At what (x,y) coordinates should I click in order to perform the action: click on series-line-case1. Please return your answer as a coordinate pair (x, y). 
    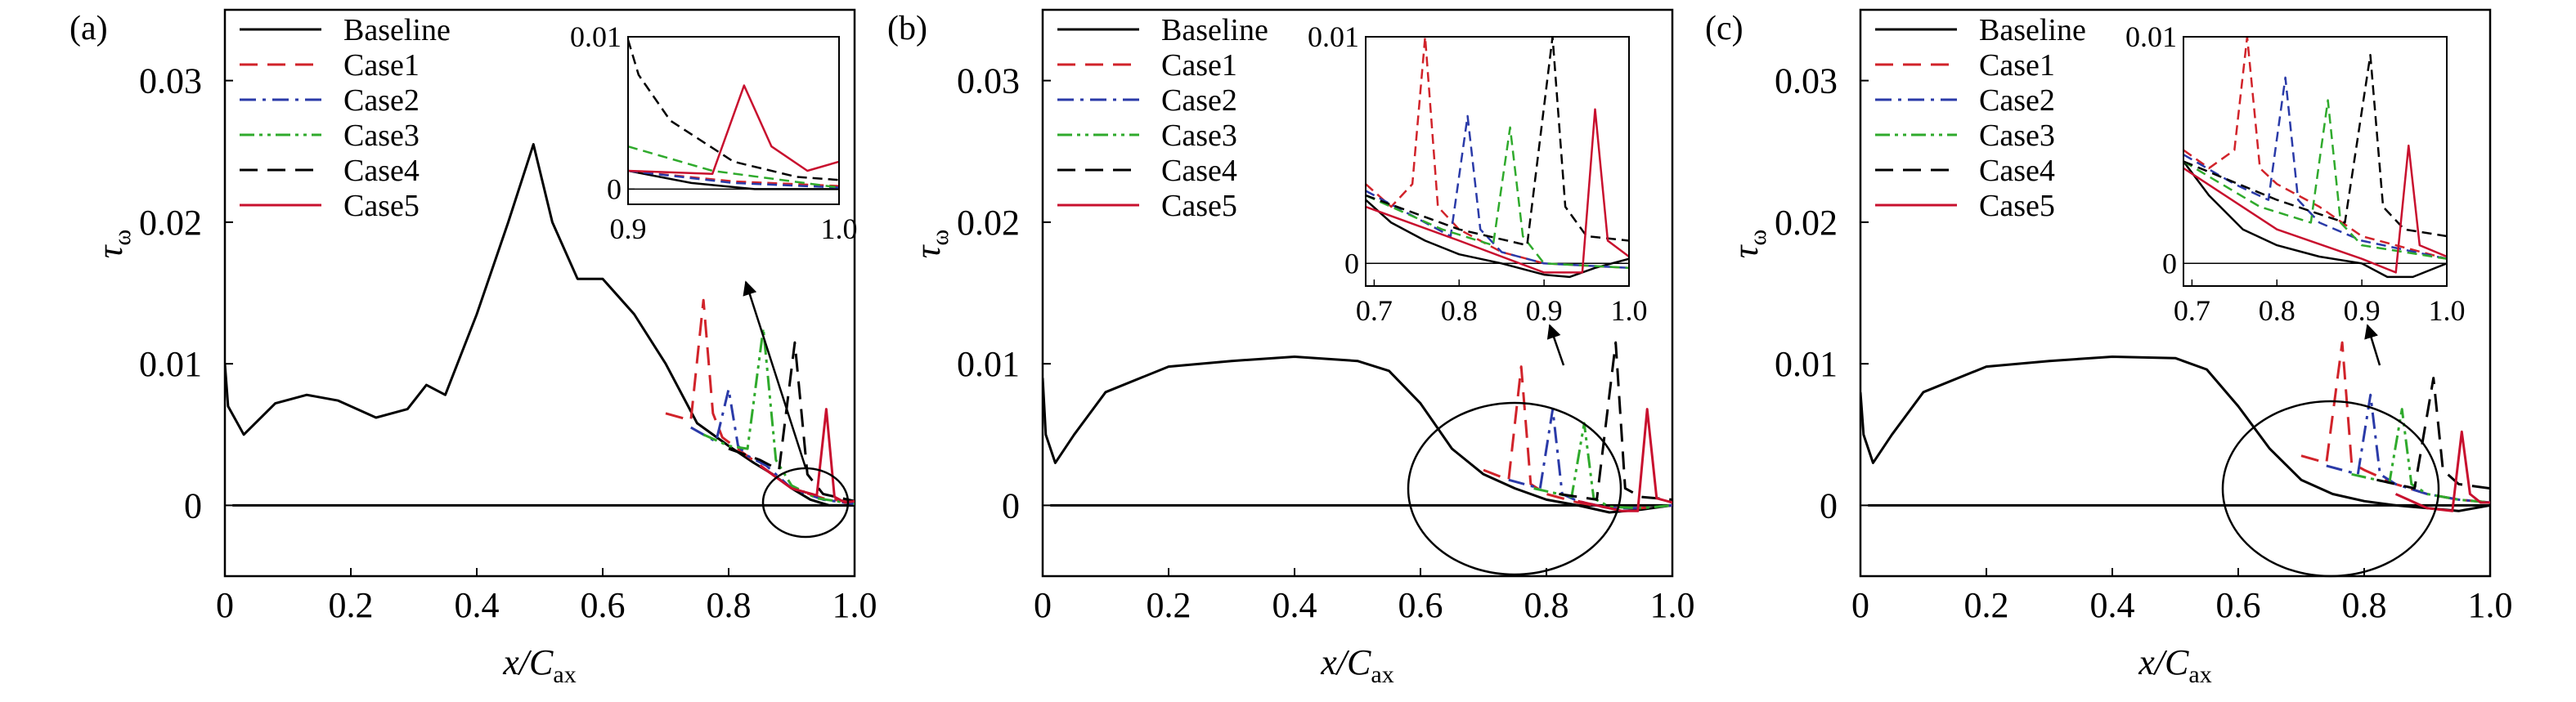
    Looking at the image, I should click on (2395, 422).